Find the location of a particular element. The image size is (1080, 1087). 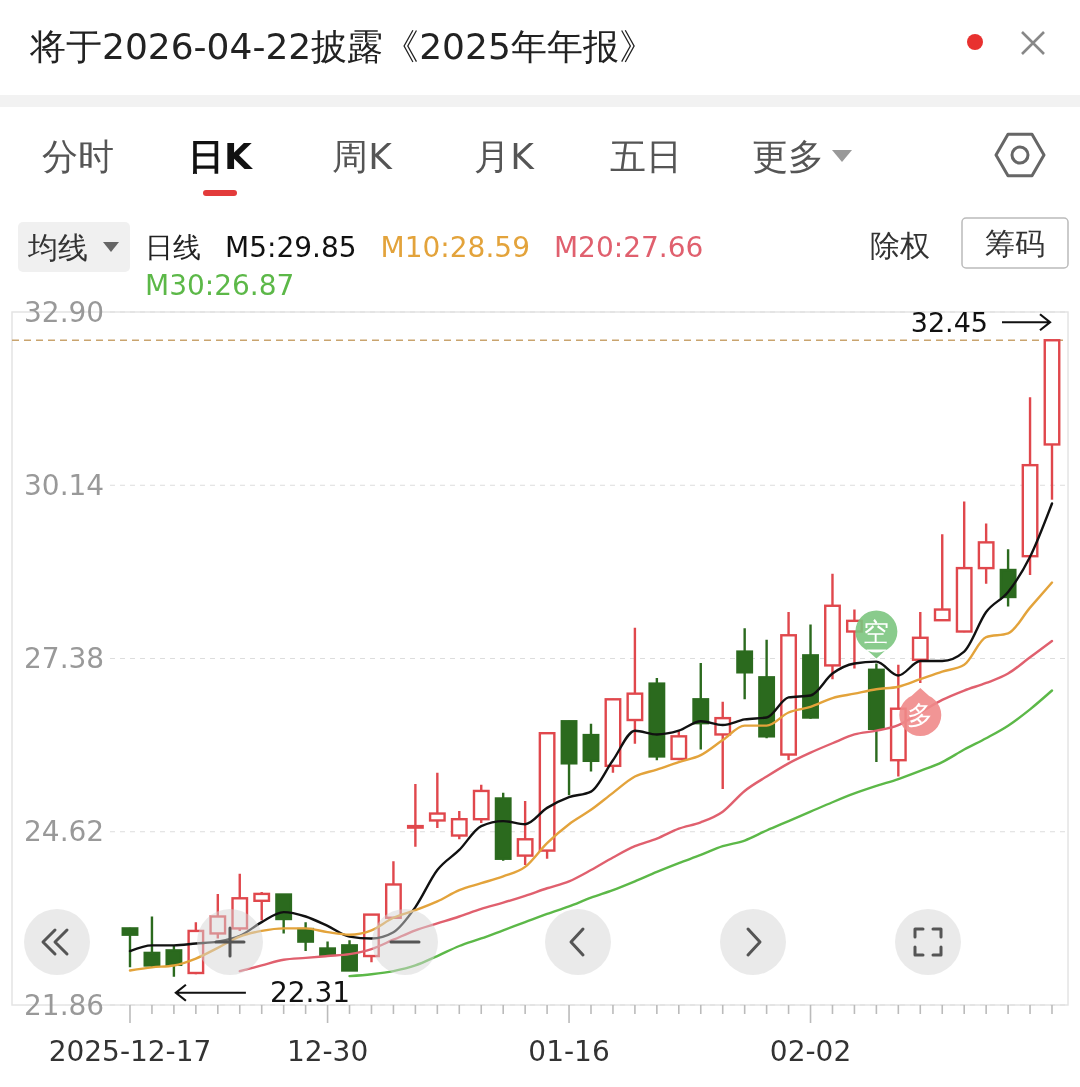

text: 更多 is located at coordinates (788, 156).